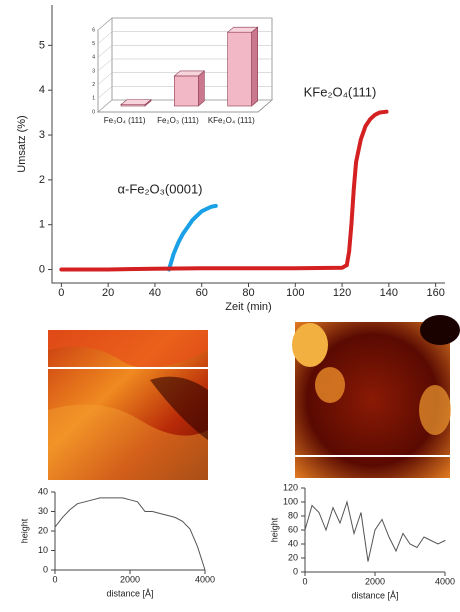 This screenshot has height=612, width=460. I want to click on x-tick-label: 100, so click(295, 293).